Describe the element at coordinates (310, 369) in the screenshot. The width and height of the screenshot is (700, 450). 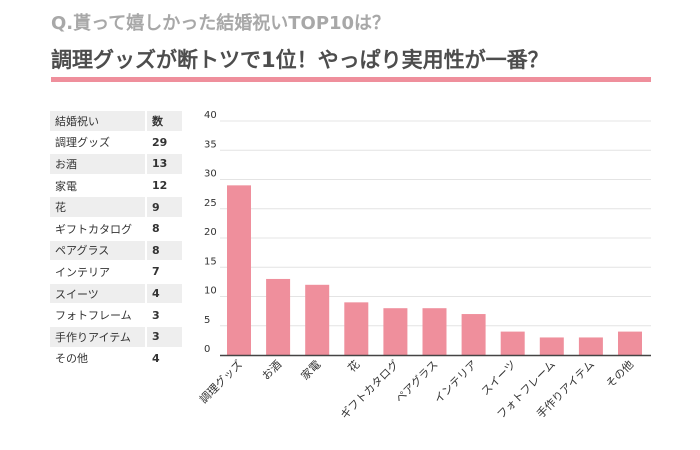
I see `x-tick-label: 家電` at that location.